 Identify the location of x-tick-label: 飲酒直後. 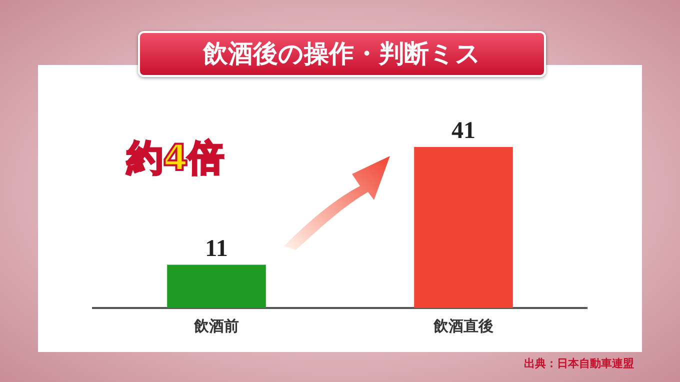
(463, 327).